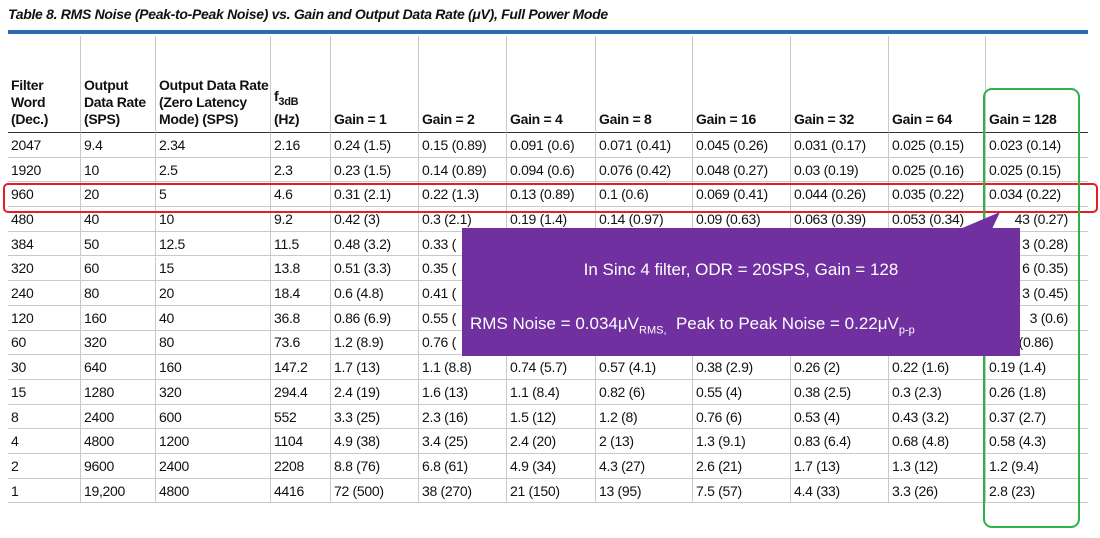  I want to click on table-cell: 600, so click(212, 417).